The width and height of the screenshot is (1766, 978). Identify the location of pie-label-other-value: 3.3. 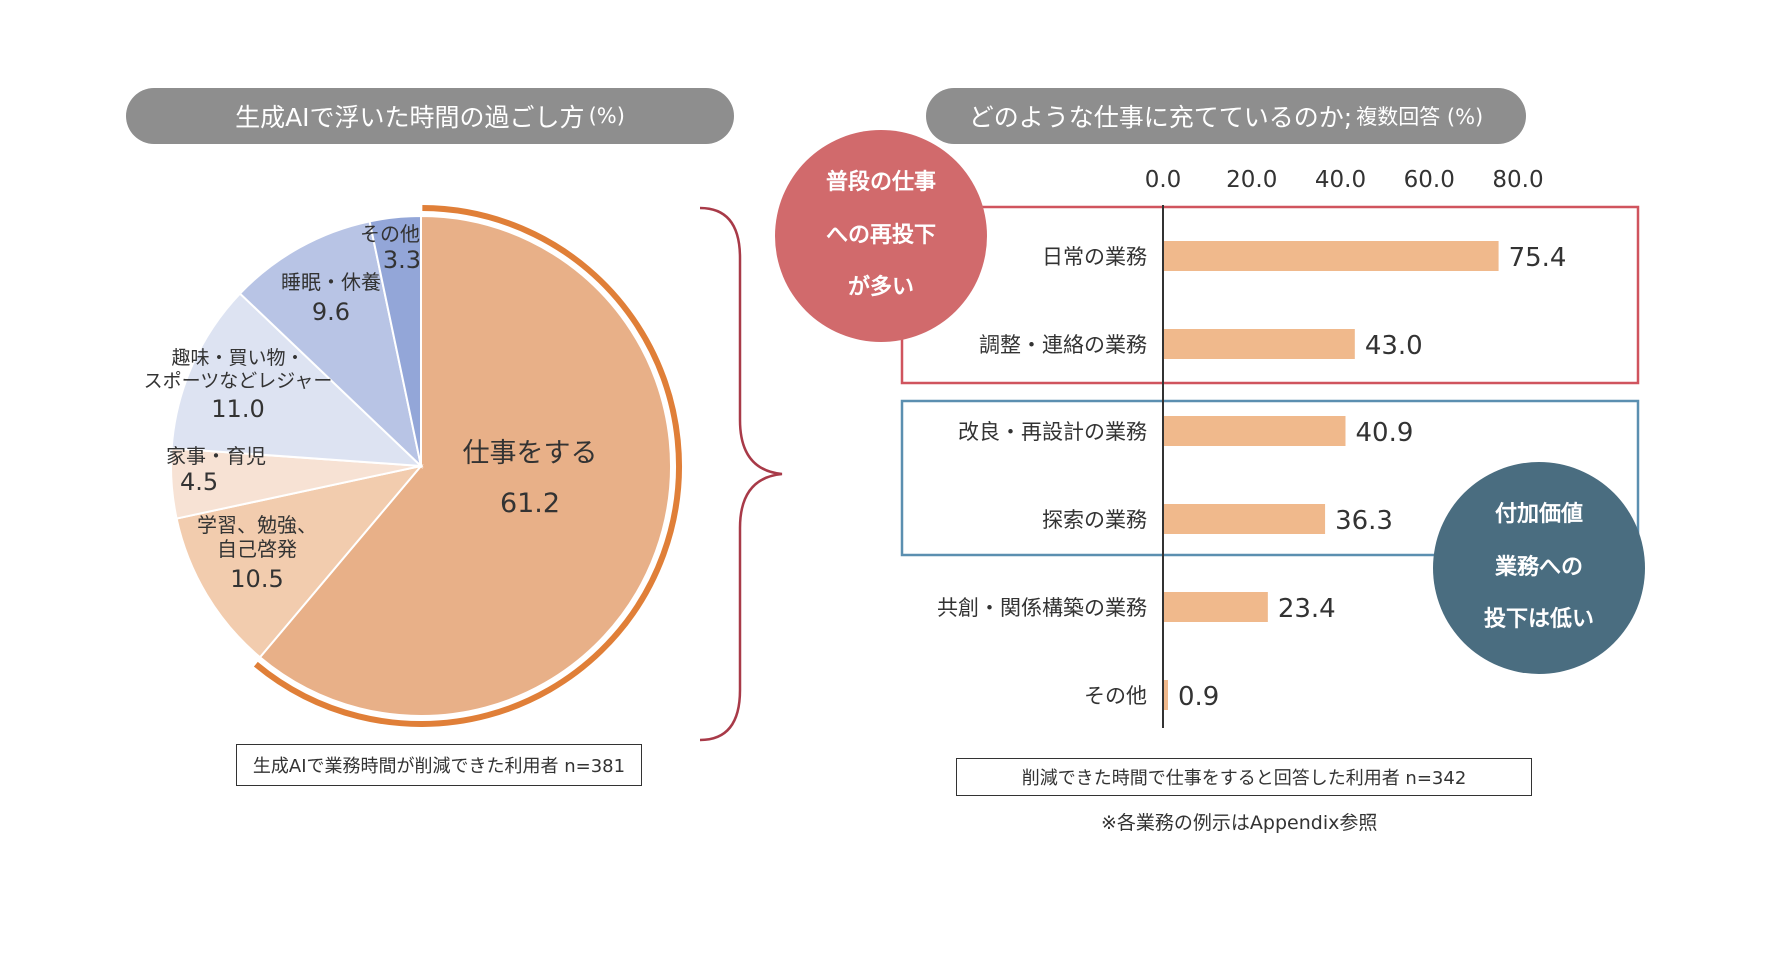
(402, 260).